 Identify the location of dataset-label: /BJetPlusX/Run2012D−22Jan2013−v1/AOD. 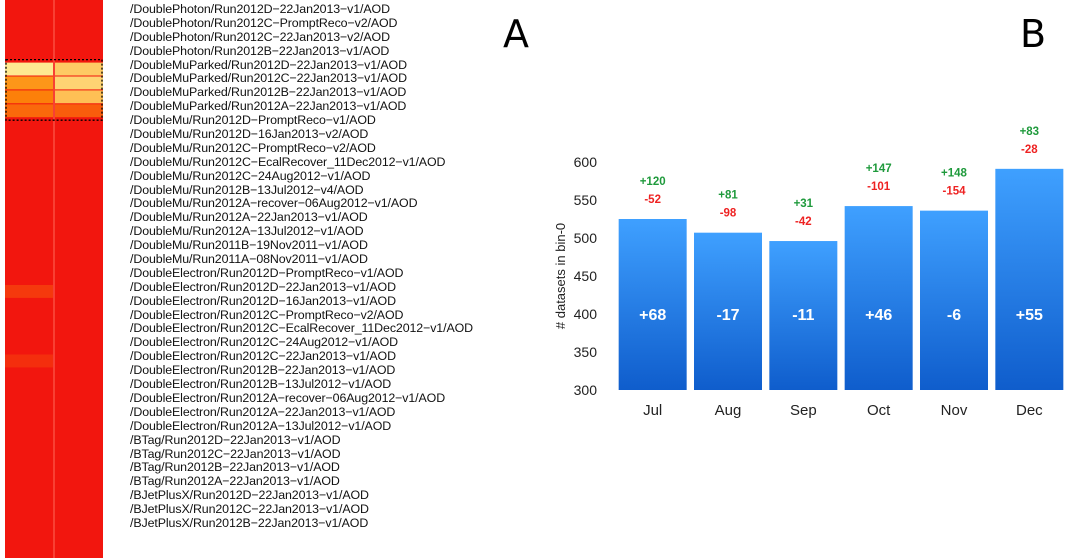
(249, 495).